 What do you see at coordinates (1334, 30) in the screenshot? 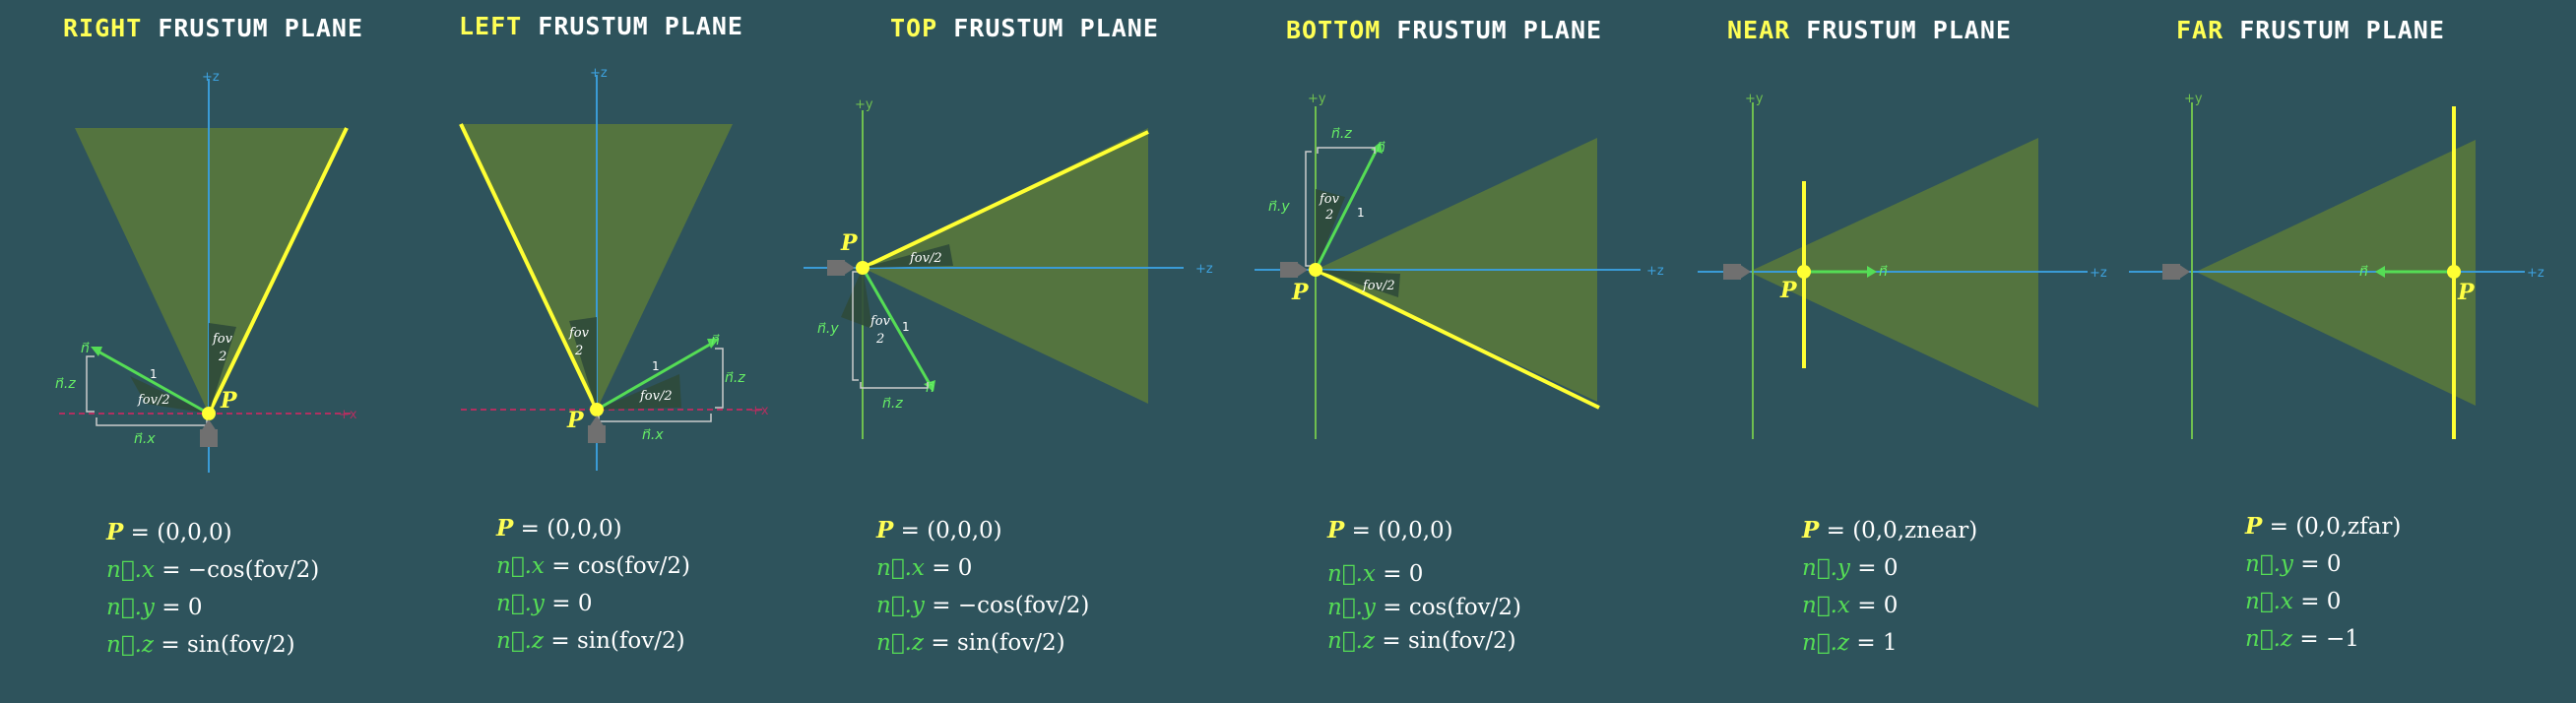
I see `title-keyword: BOTTOM` at bounding box center [1334, 30].